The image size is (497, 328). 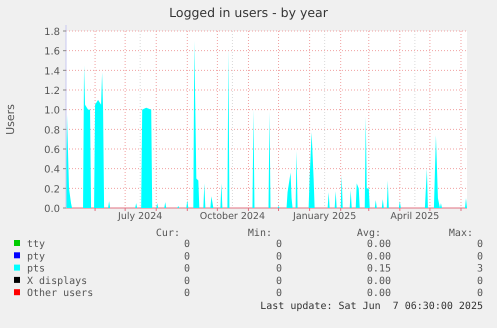 I want to click on legend-label: Other users, so click(x=60, y=294).